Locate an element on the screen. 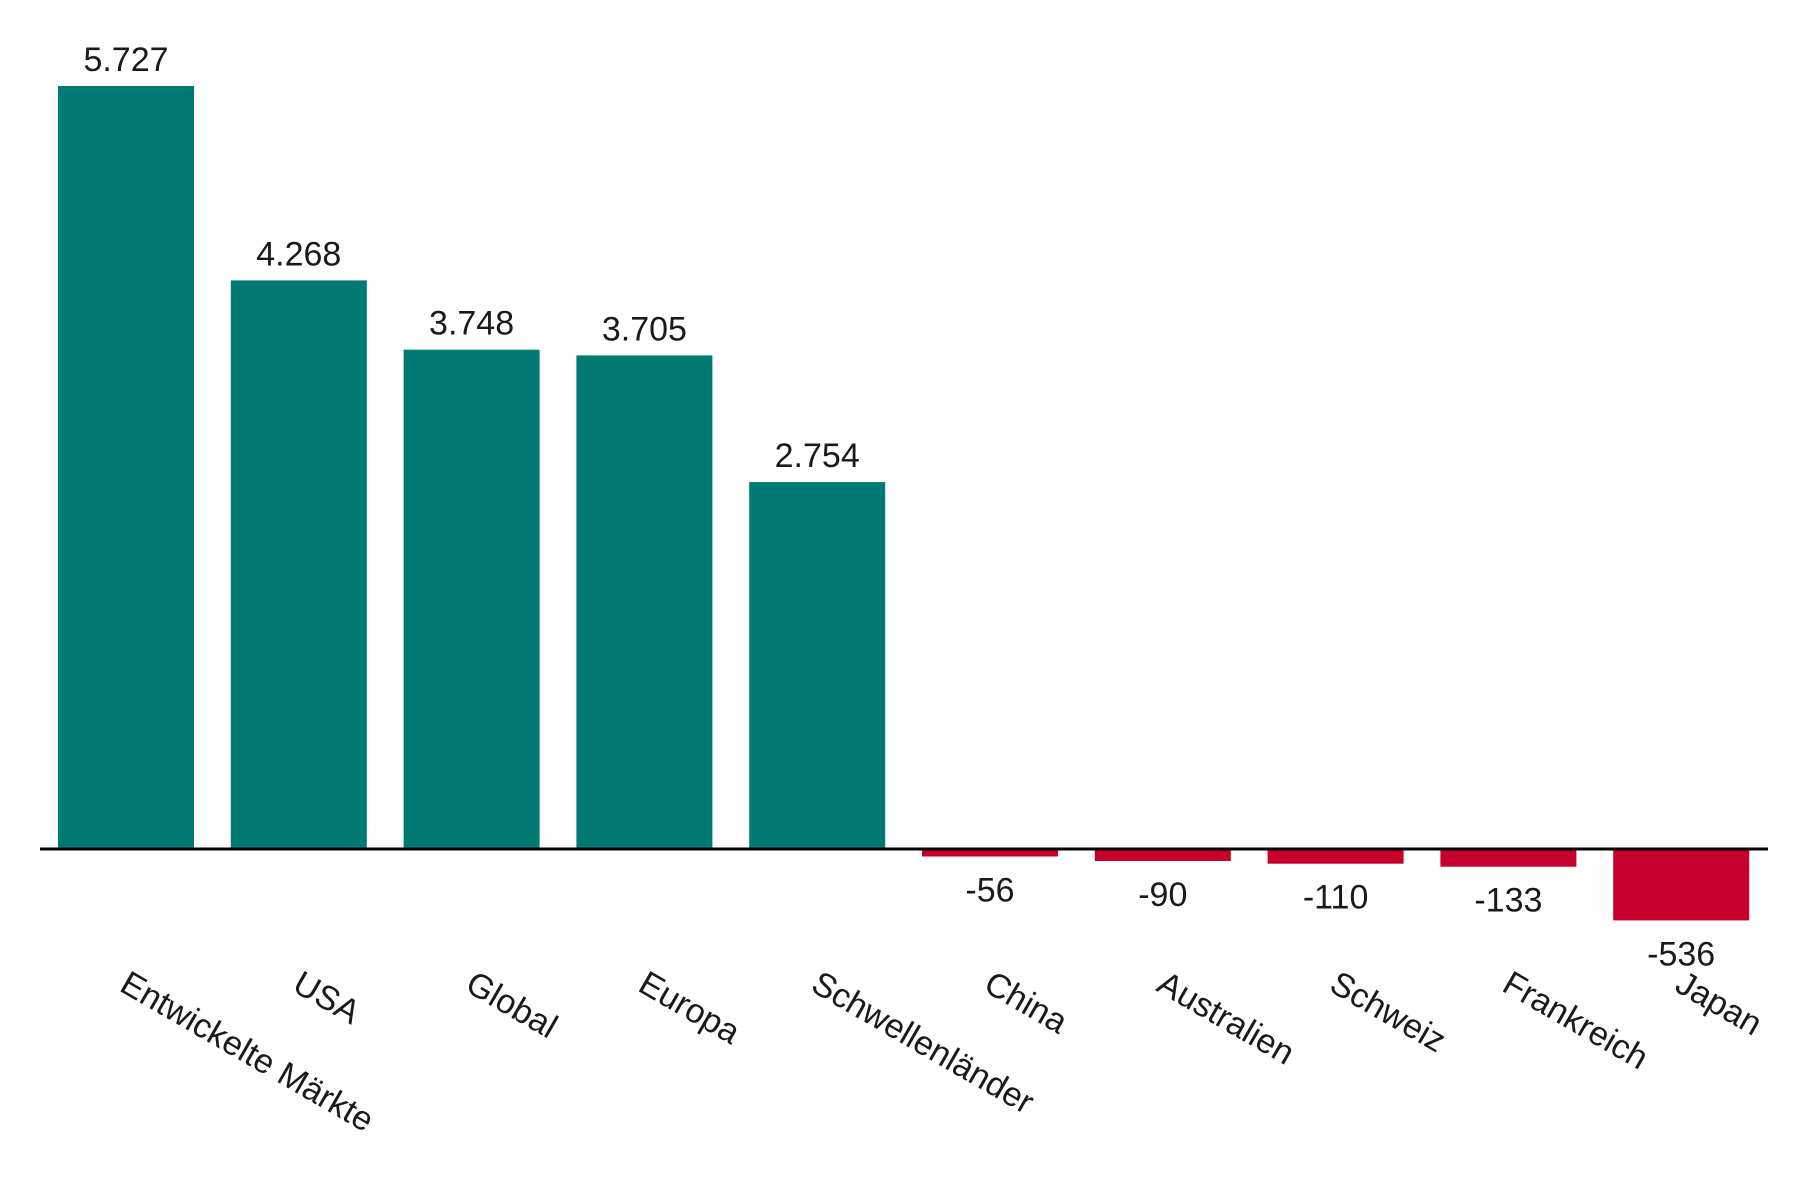 This screenshot has width=1800, height=1200. value-label: 5.727 is located at coordinates (125, 60).